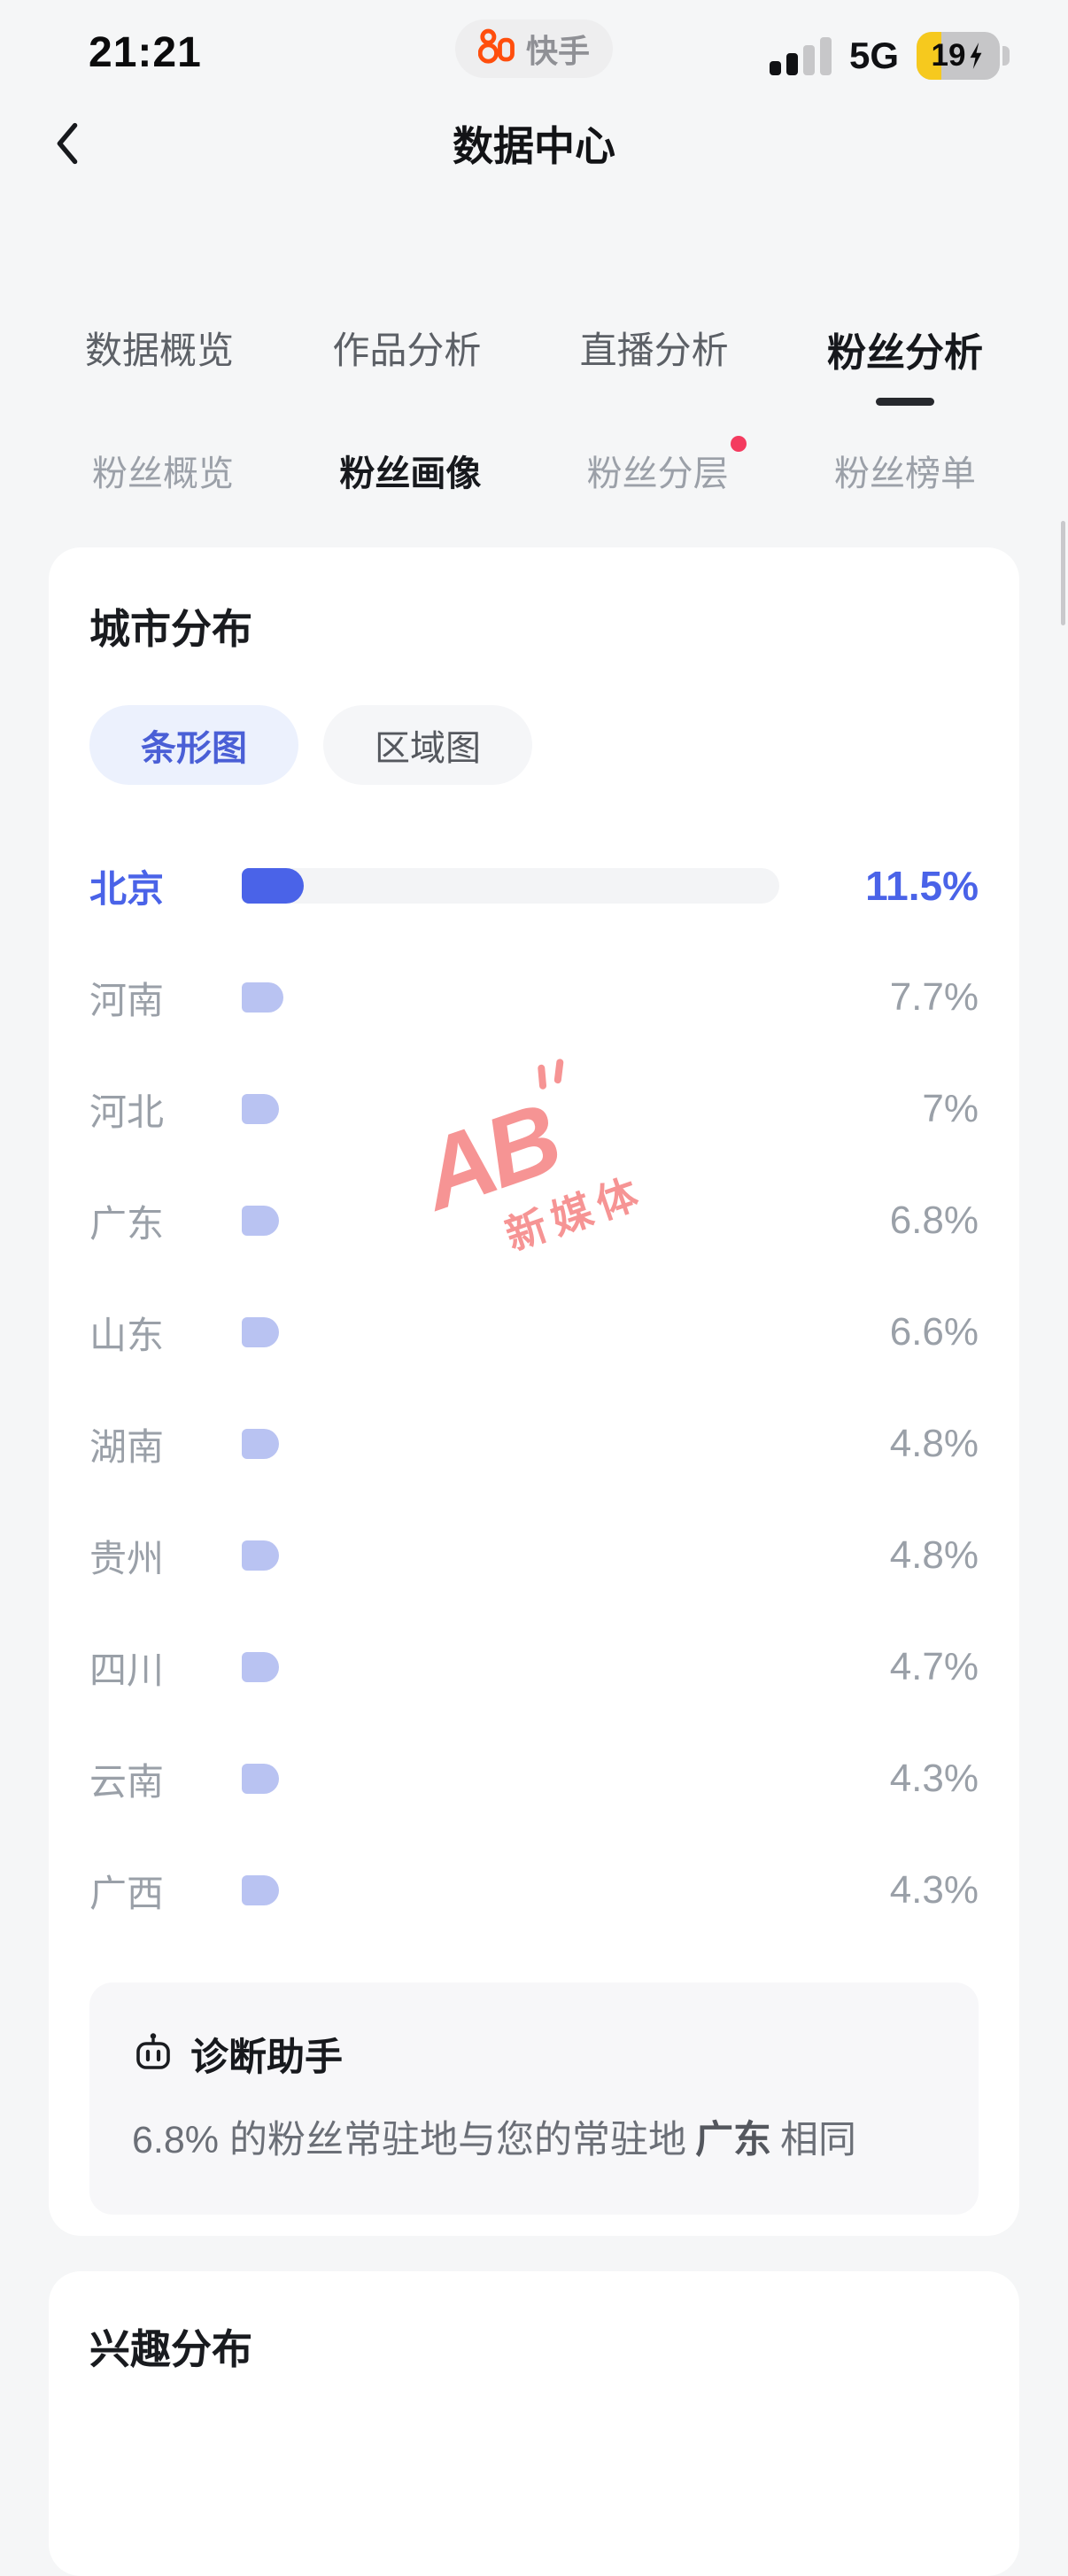 The image size is (1068, 2576). I want to click on diagnosis-highlight-city: 广东, so click(732, 2140).